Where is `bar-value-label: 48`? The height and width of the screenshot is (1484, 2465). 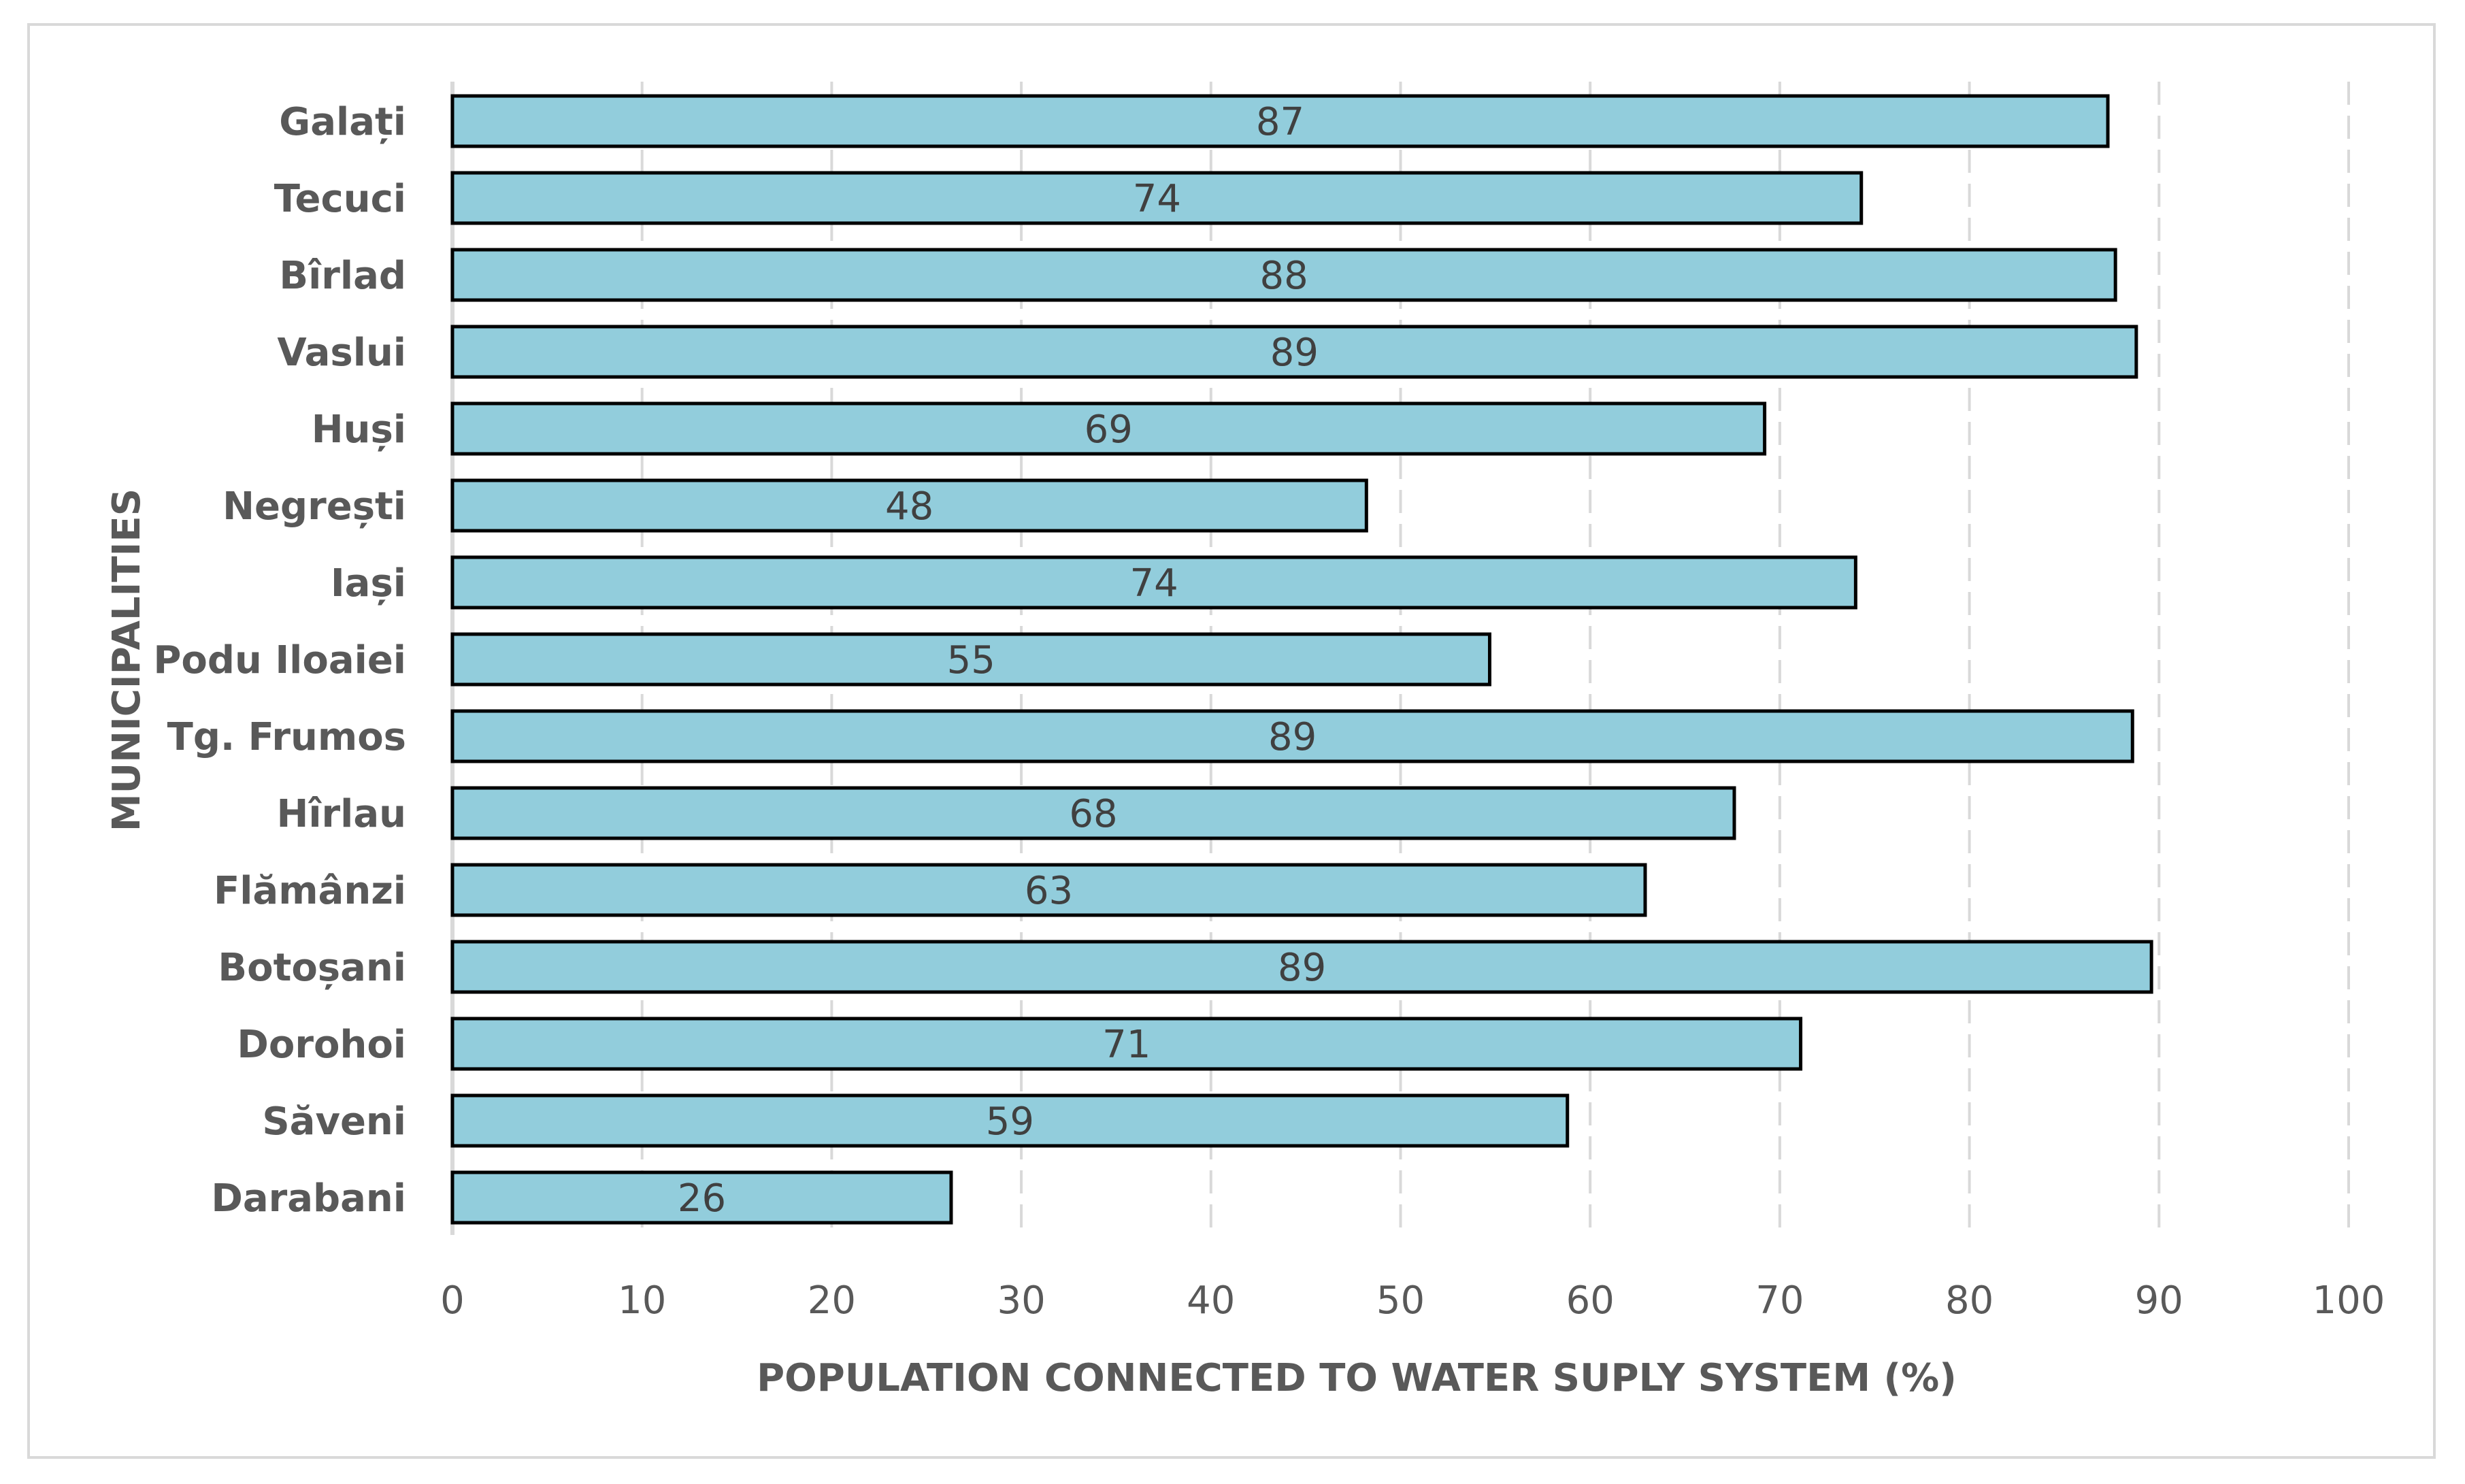 bar-value-label: 48 is located at coordinates (909, 507).